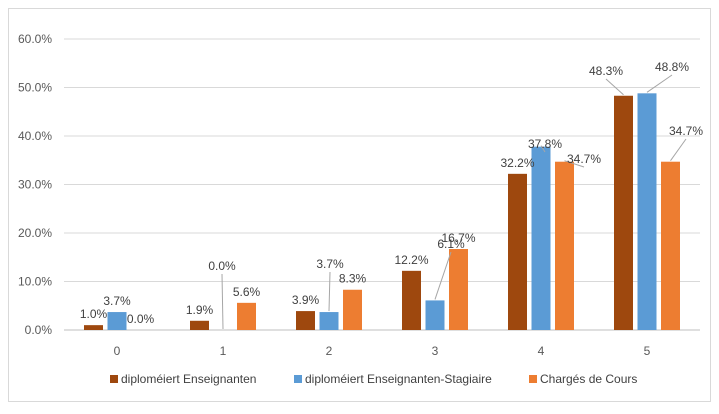  I want to click on data-label: 1.9%, so click(200, 310).